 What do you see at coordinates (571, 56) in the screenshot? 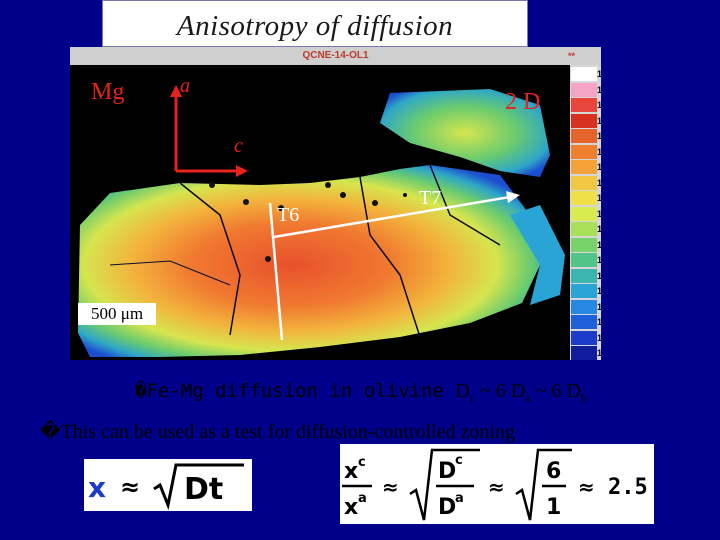
I see `header-marks: **` at bounding box center [571, 56].